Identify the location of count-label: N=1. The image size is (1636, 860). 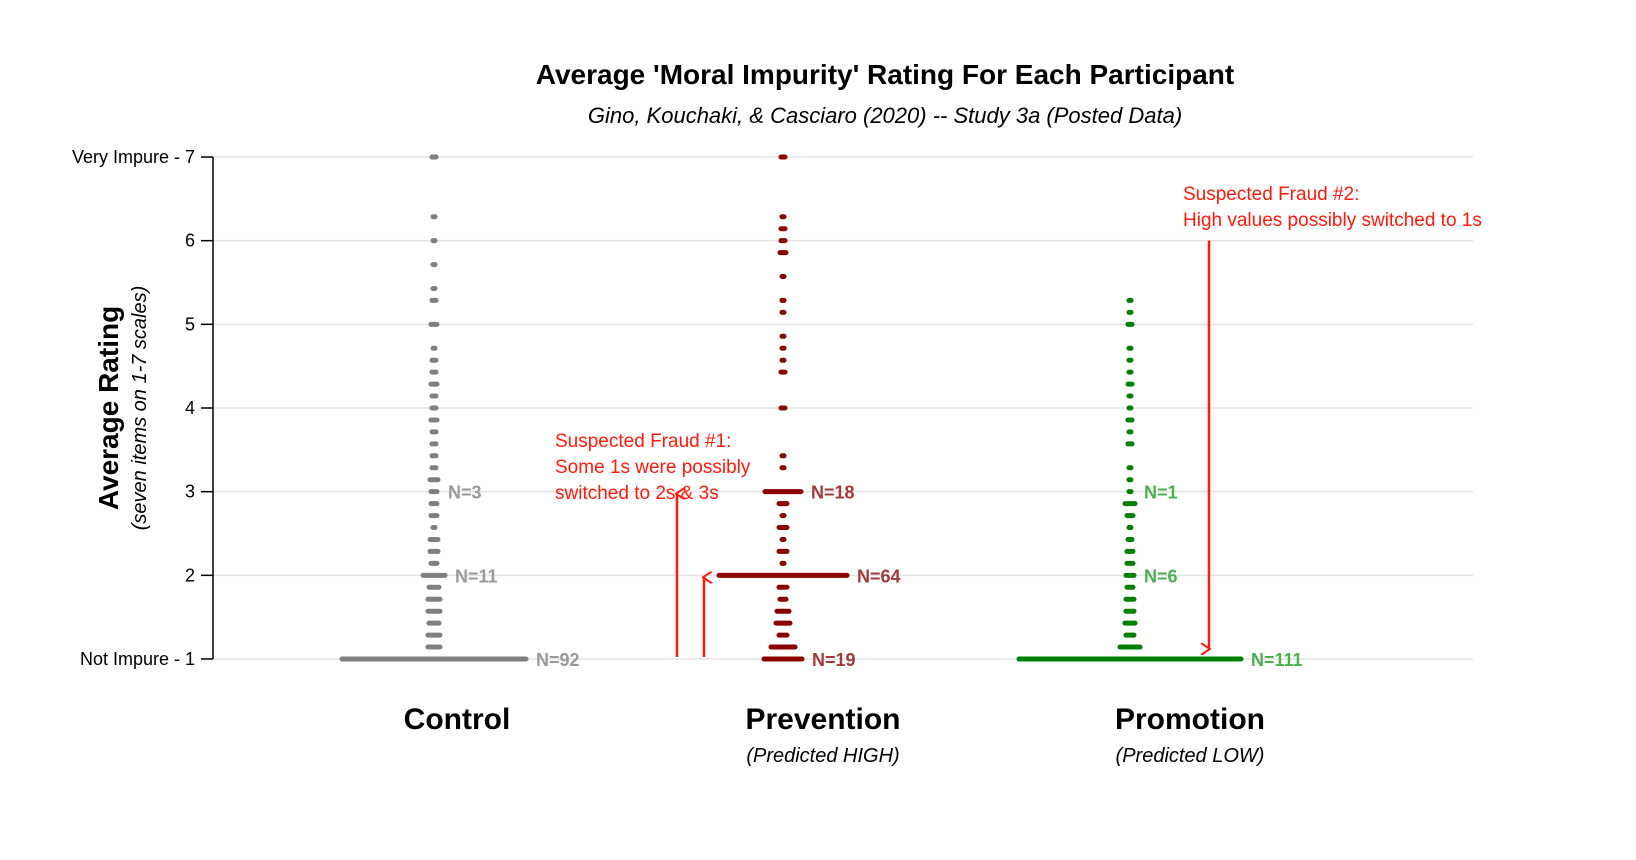
(1161, 493).